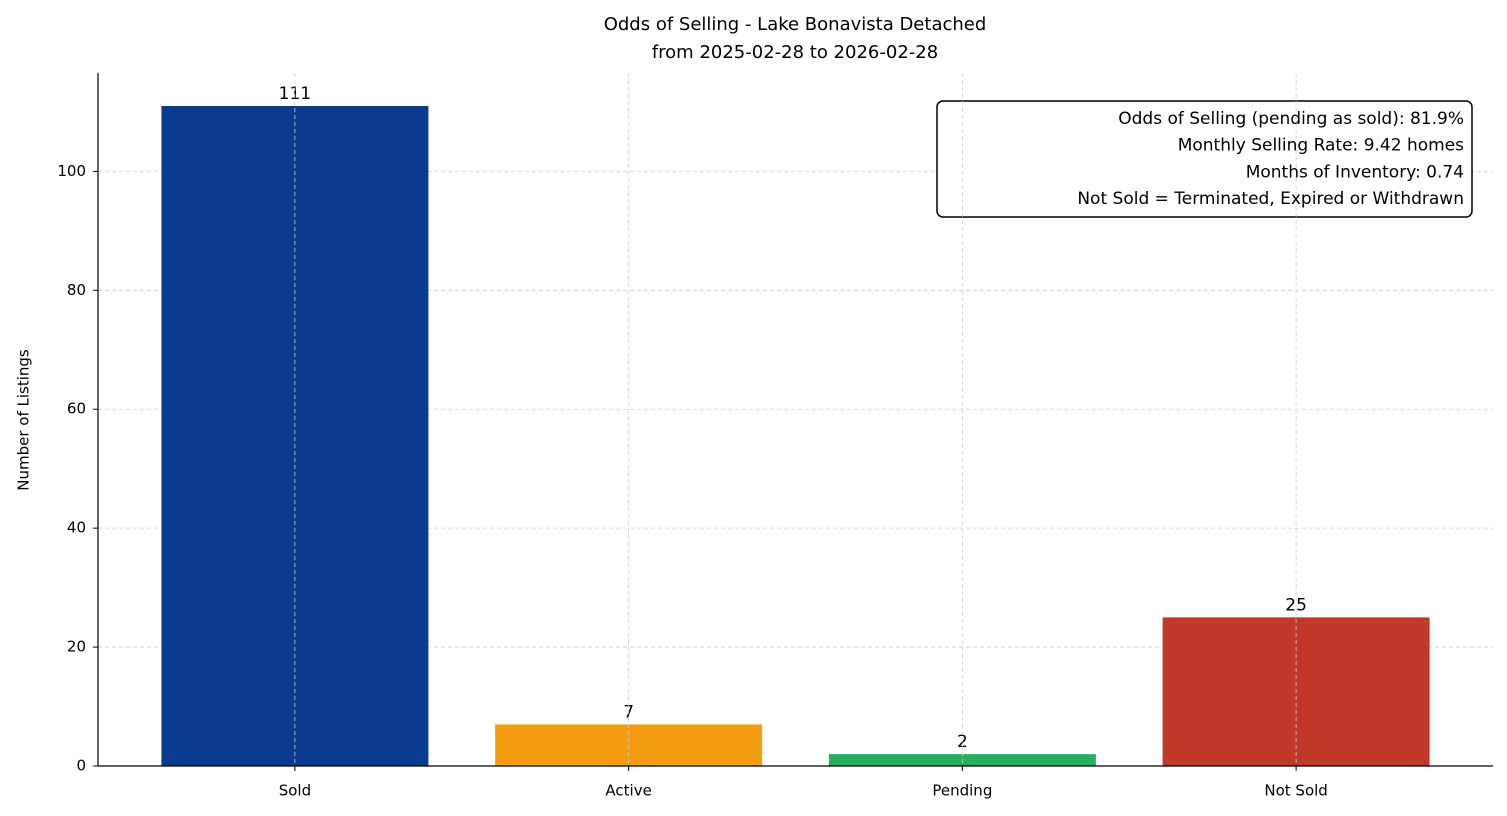 Image resolution: width=1507 pixels, height=816 pixels. I want to click on y-tick-label: 20, so click(76, 647).